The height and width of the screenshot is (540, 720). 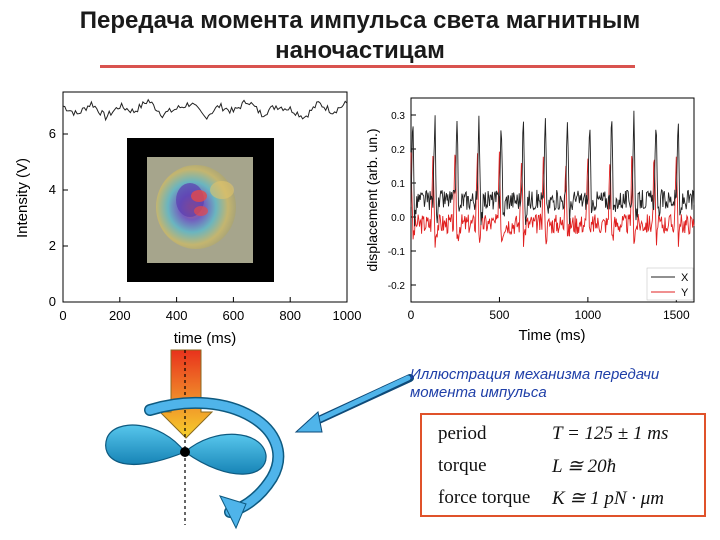 What do you see at coordinates (177, 315) in the screenshot?
I see `x-tick-label: 400` at bounding box center [177, 315].